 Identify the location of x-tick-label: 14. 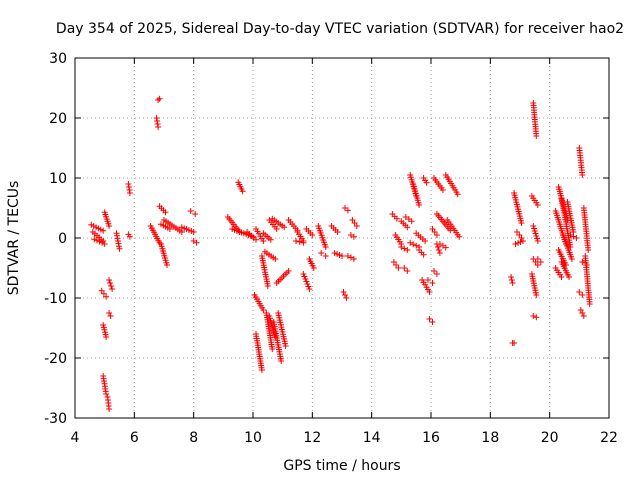
(372, 438).